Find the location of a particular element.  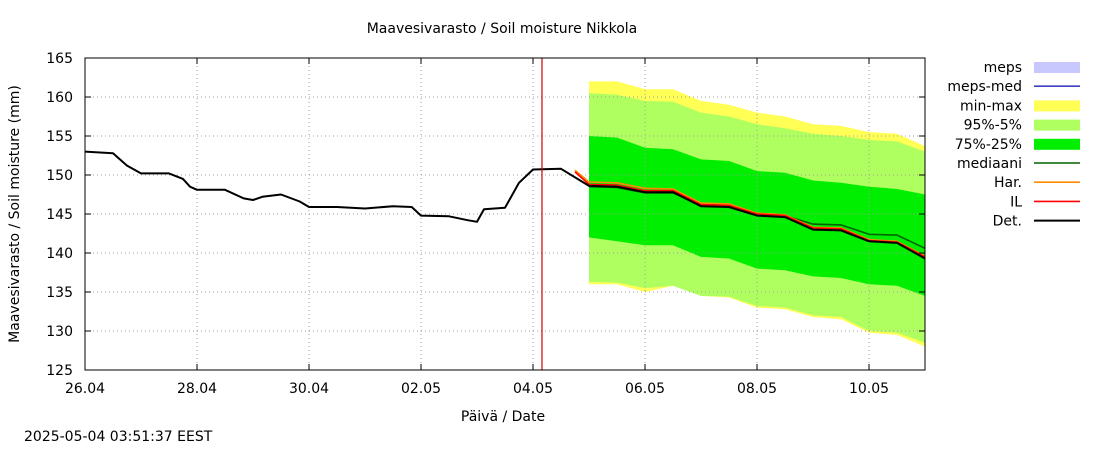

legend-label: meps-med is located at coordinates (984, 87).